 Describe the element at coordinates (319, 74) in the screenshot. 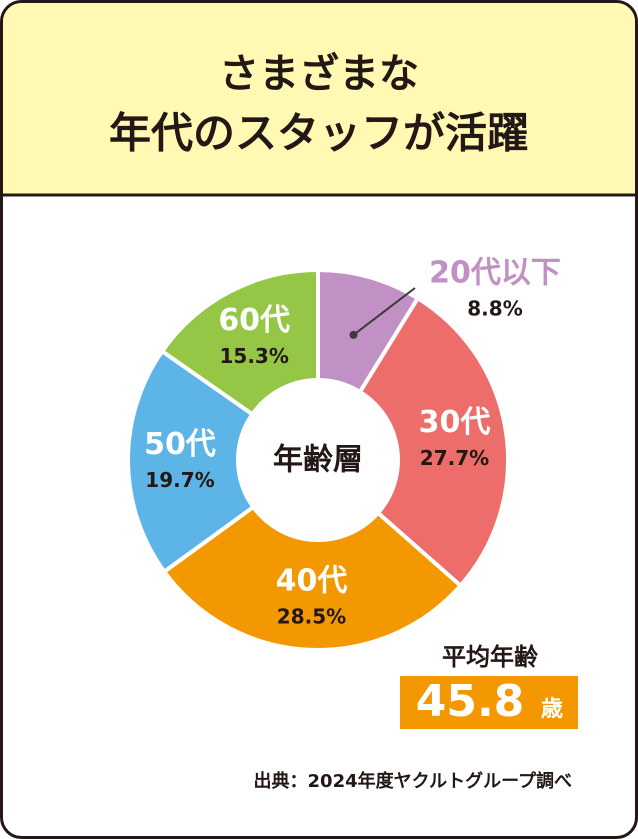

I see `title-line: さまざまな` at that location.